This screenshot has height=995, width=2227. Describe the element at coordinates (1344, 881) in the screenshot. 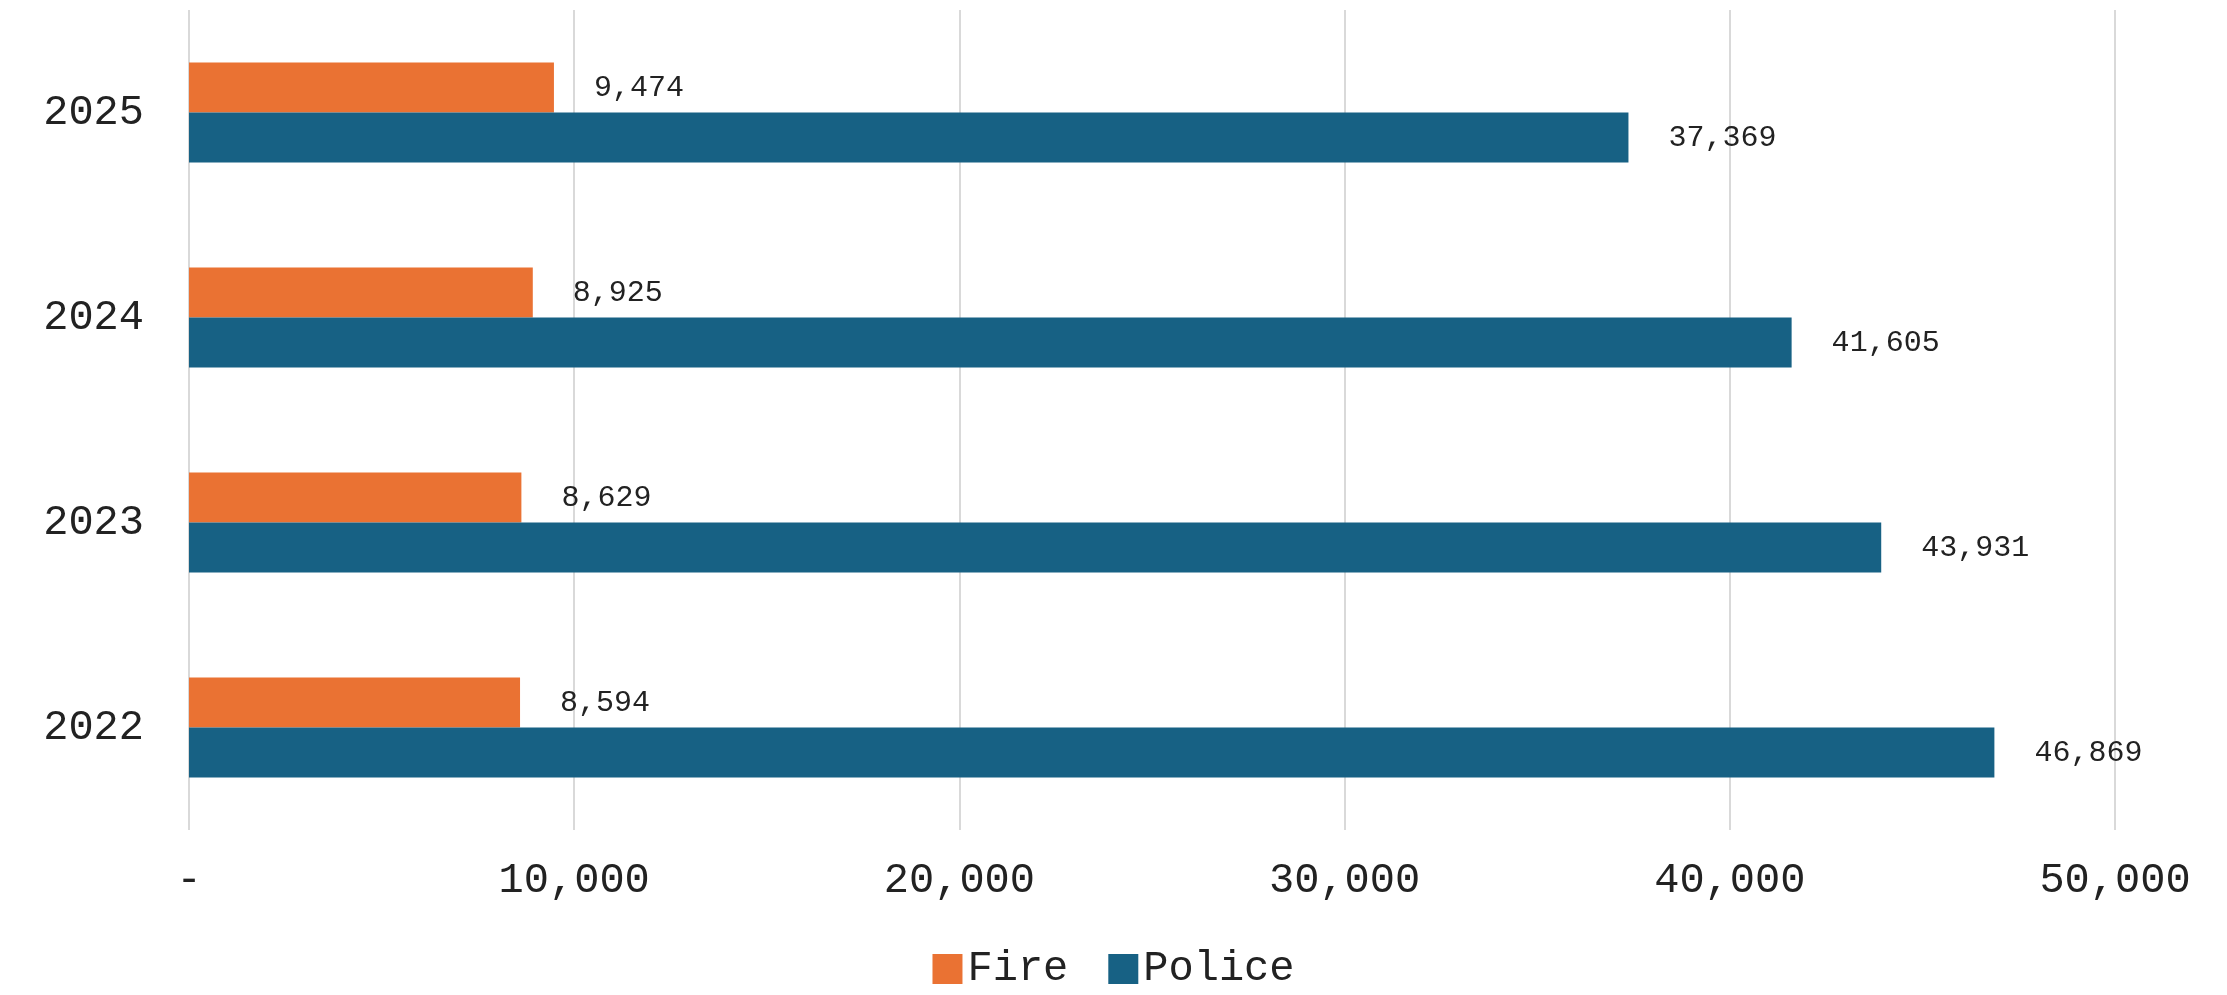

I see `x-tick-label: 30,000` at that location.